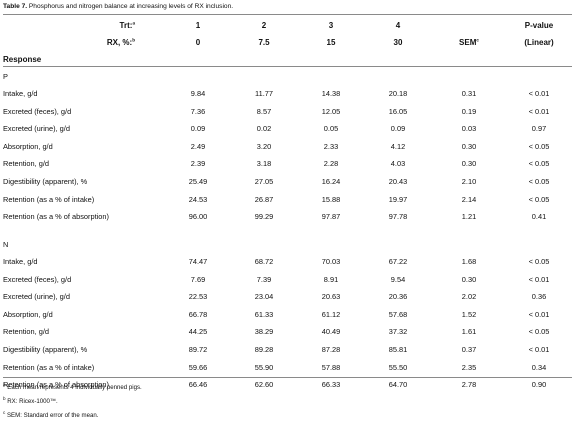  Describe the element at coordinates (51, 414) in the screenshot. I see `footnote: c SEM: Standard error of the mean.` at that location.